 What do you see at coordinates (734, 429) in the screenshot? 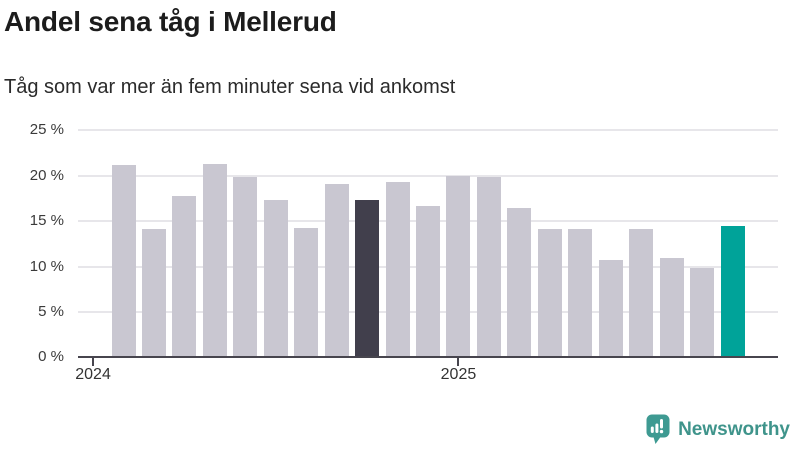
I see `brand-name: Newsworthy` at bounding box center [734, 429].